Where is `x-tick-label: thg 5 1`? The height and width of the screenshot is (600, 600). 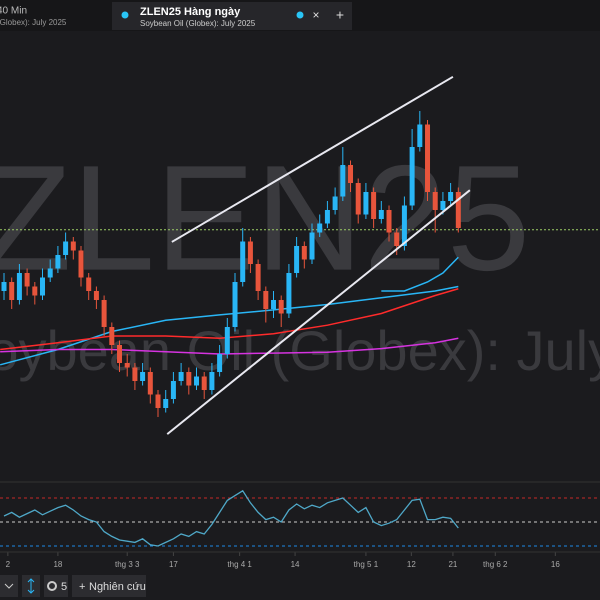 x-tick-label: thg 5 1 is located at coordinates (366, 564).